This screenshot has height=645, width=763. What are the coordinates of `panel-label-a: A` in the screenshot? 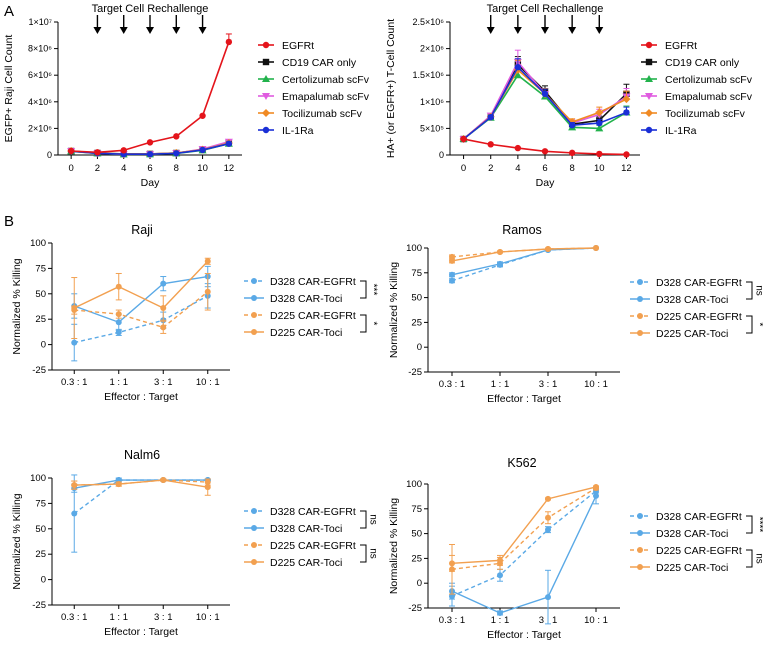 It's located at (9, 11).